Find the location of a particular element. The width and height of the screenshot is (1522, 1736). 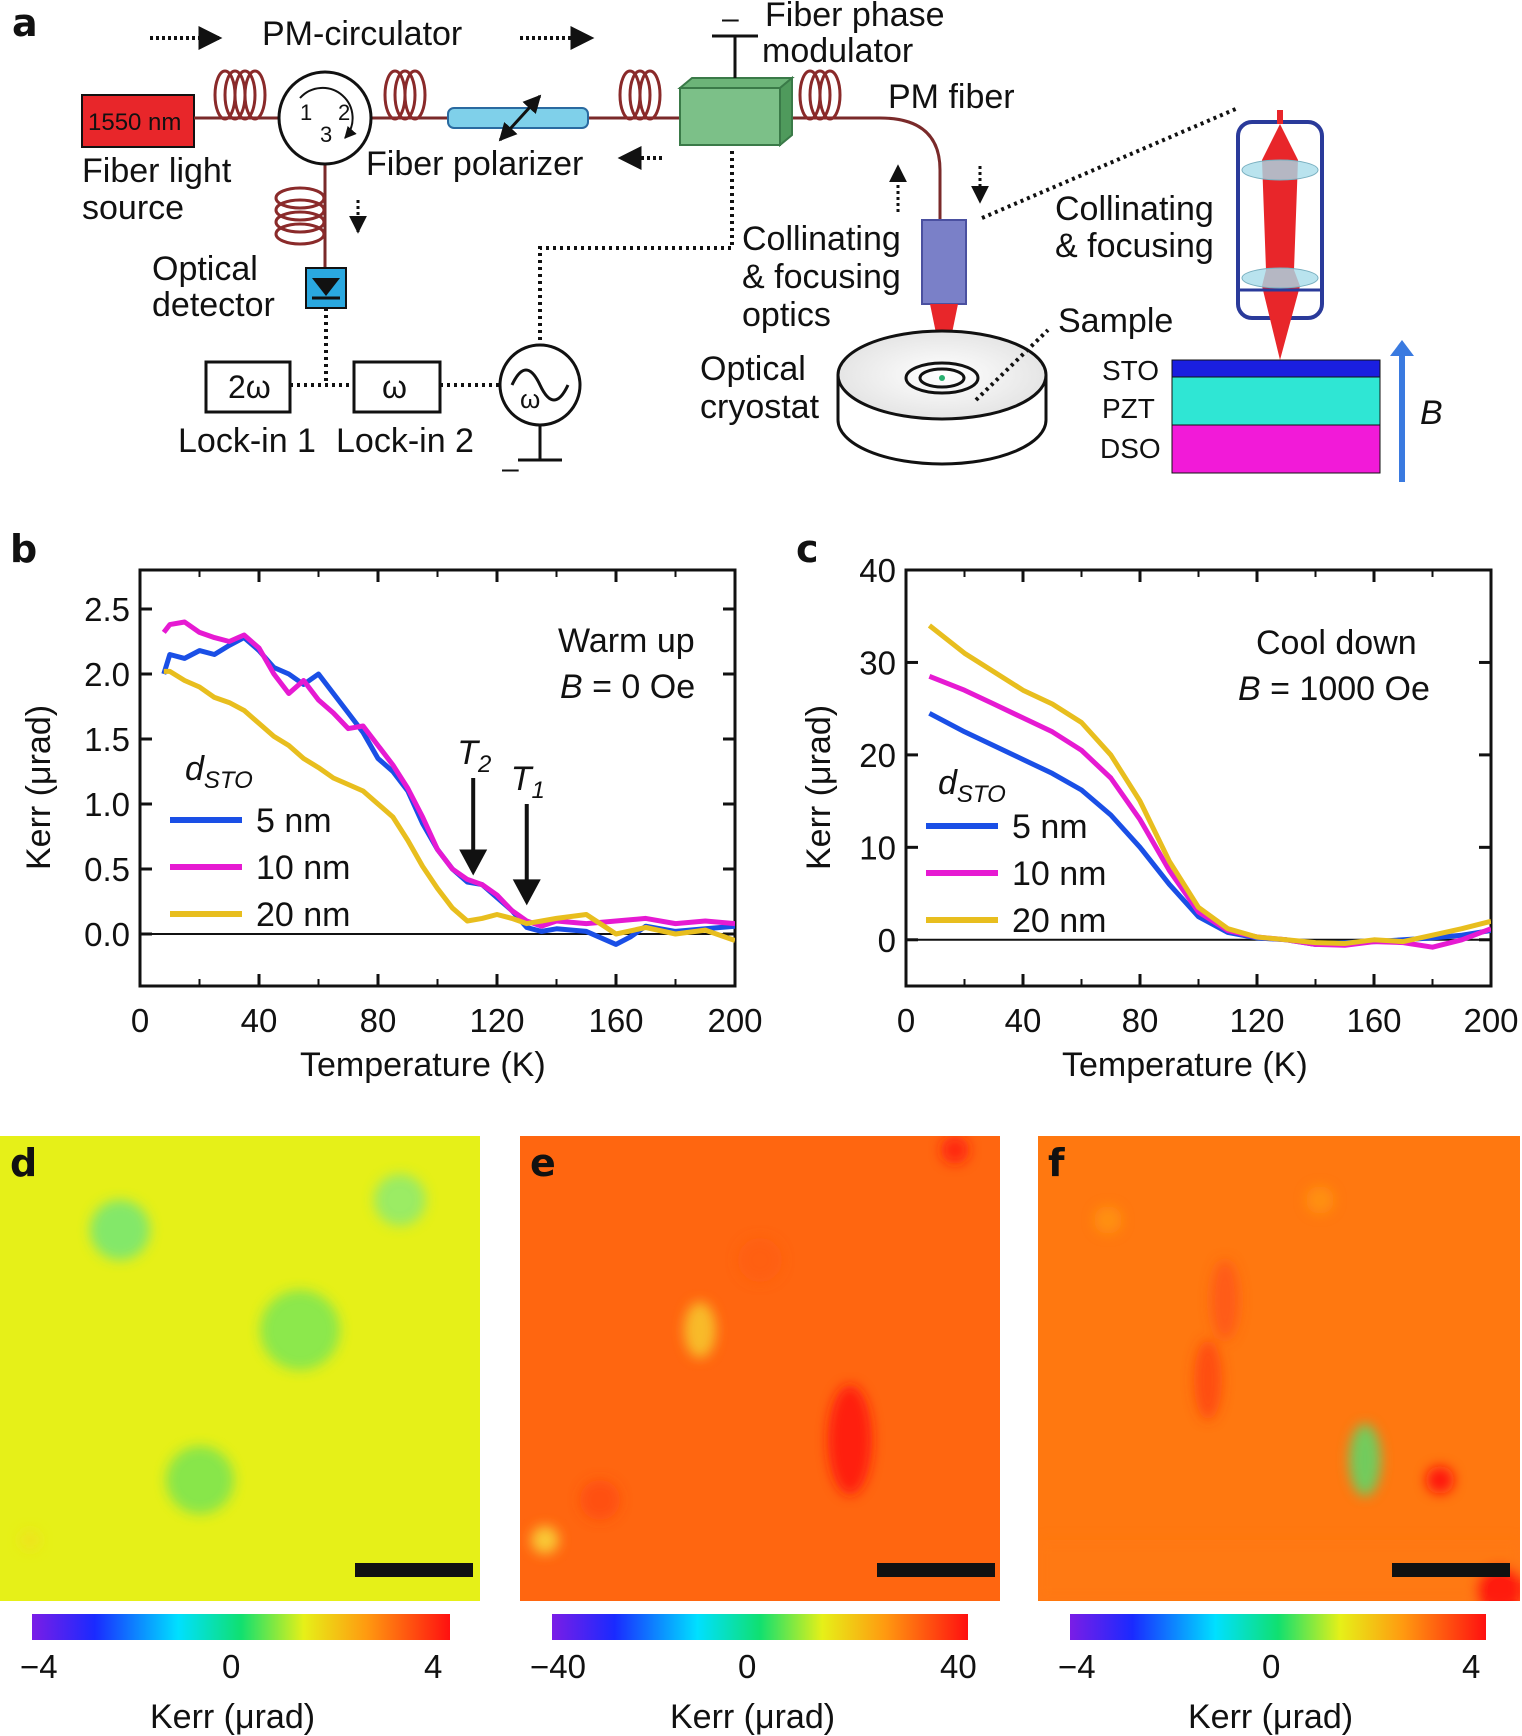

layer-pzt is located at coordinates (1276, 401).